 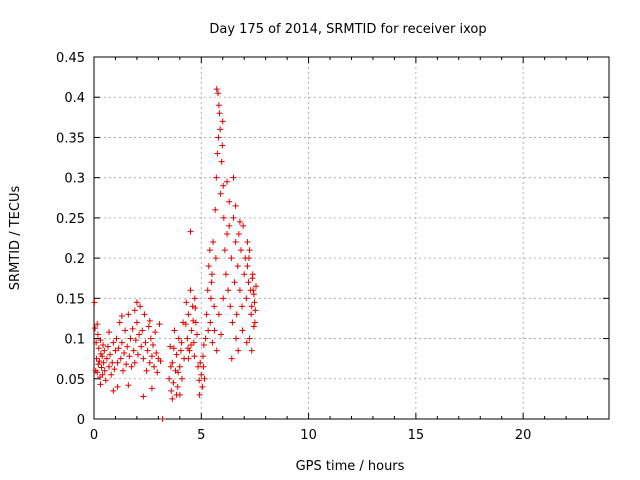 I want to click on x-tick-label: 5, so click(x=201, y=435).